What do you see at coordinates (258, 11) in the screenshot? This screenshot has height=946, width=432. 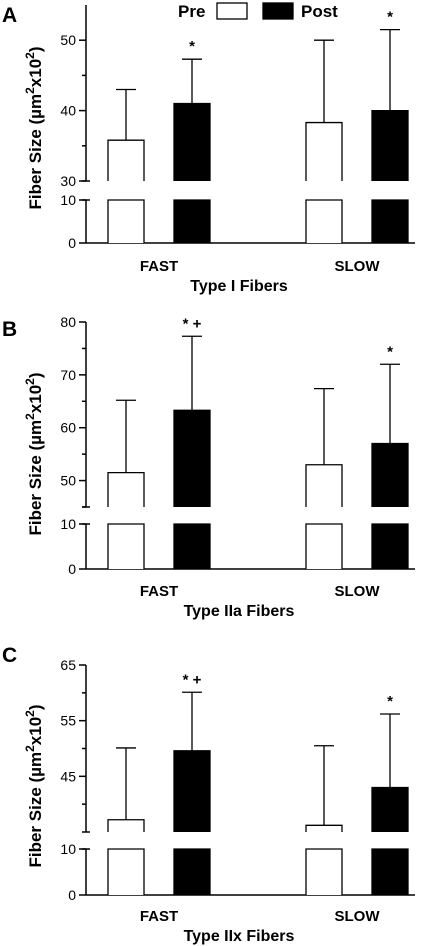 I see `legend: Pre Post` at bounding box center [258, 11].